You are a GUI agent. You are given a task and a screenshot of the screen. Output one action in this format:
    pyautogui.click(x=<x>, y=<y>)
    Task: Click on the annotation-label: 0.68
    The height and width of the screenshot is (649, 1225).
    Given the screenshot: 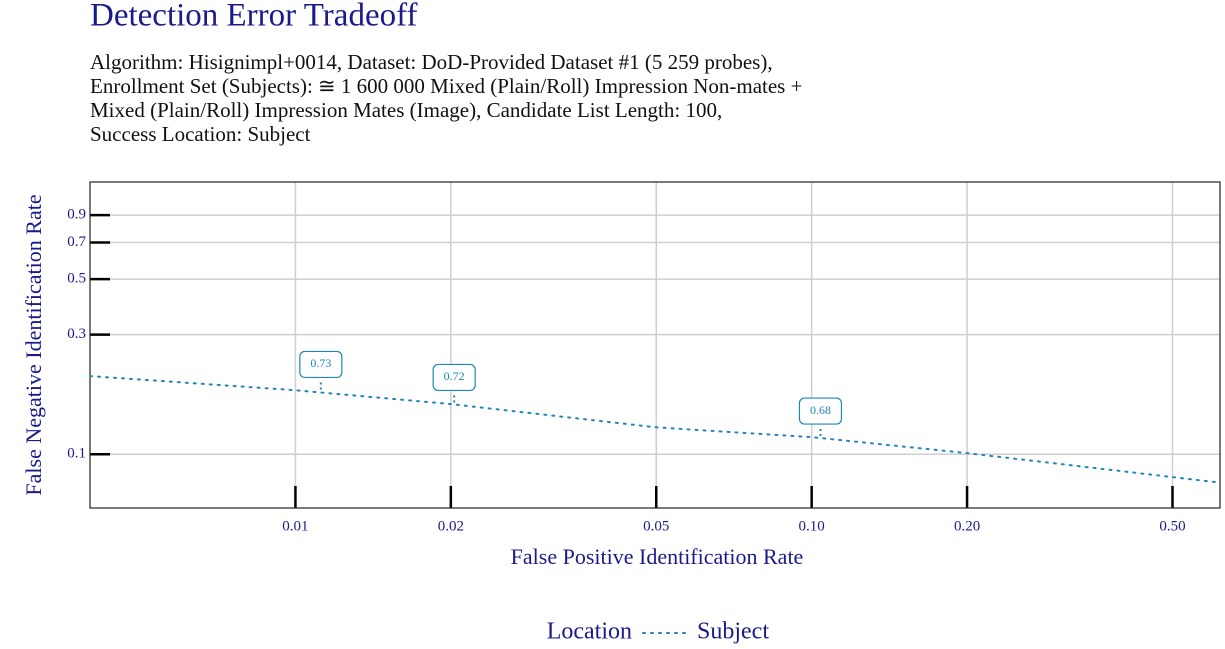 What is the action you would take?
    pyautogui.click(x=820, y=410)
    